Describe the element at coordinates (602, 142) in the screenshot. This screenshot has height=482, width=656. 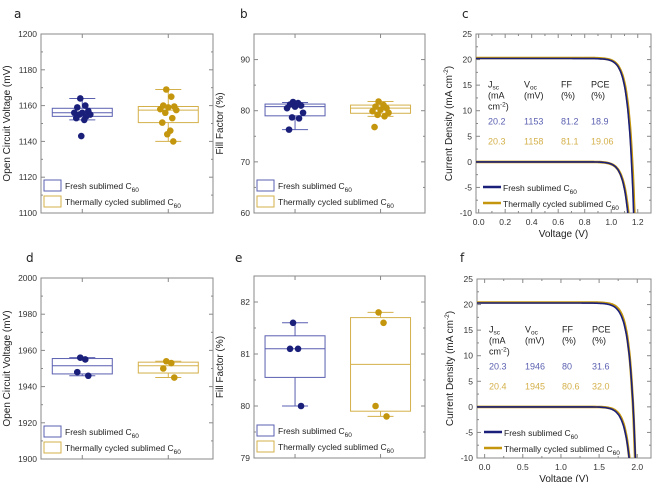
I see `table-cell: 19.06` at that location.